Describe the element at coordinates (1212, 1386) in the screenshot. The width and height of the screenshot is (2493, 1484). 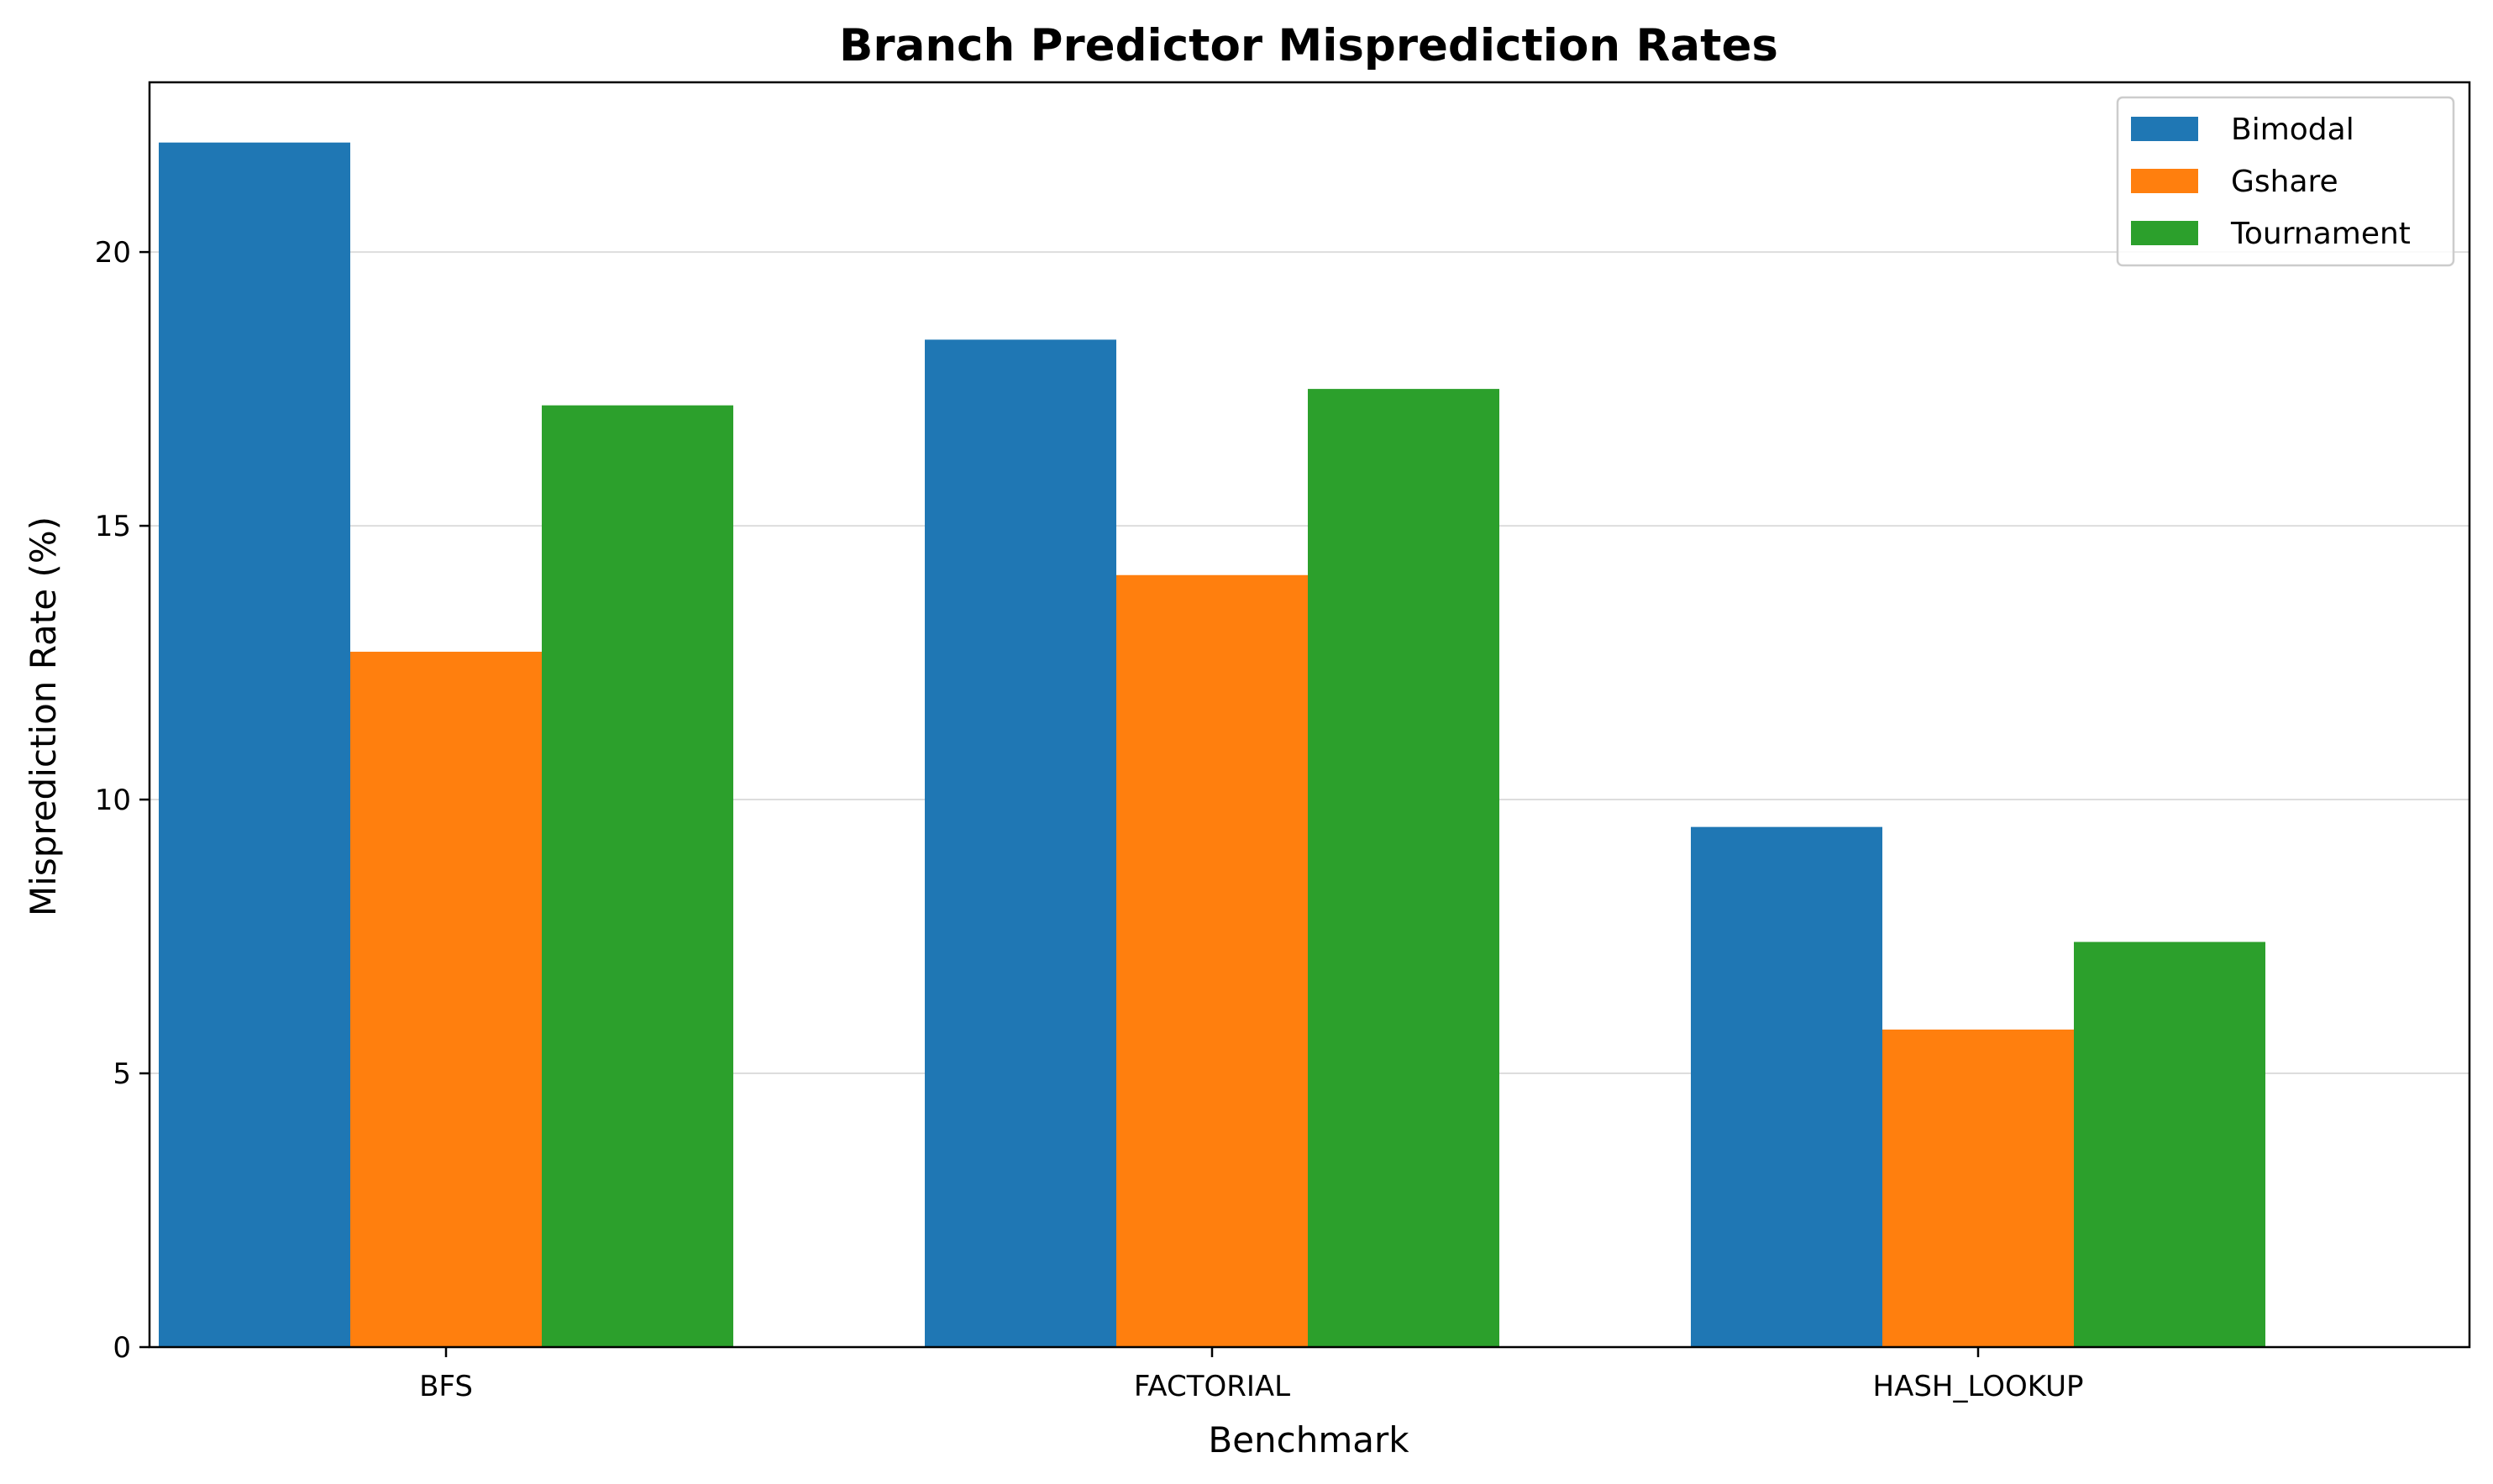
I see `x-tick-label: FACTORIAL` at that location.